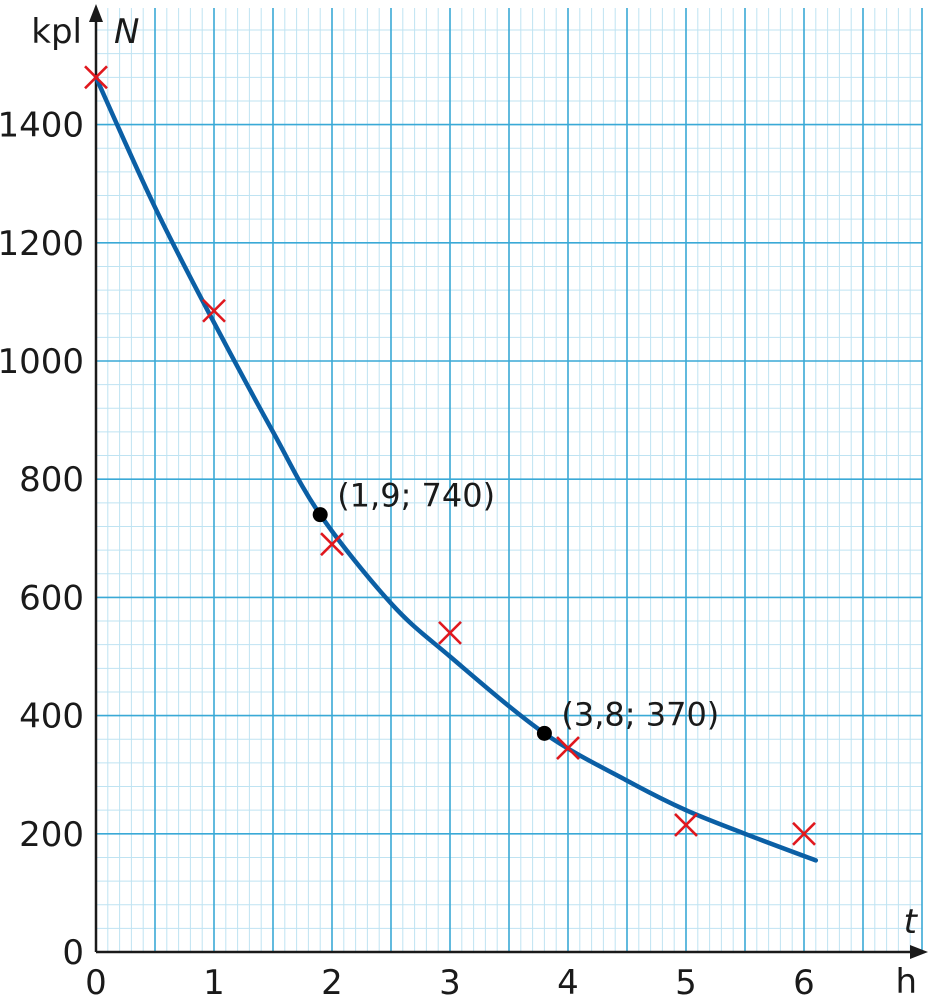  Describe the element at coordinates (804, 980) in the screenshot. I see `x-tick-label: 6` at that location.